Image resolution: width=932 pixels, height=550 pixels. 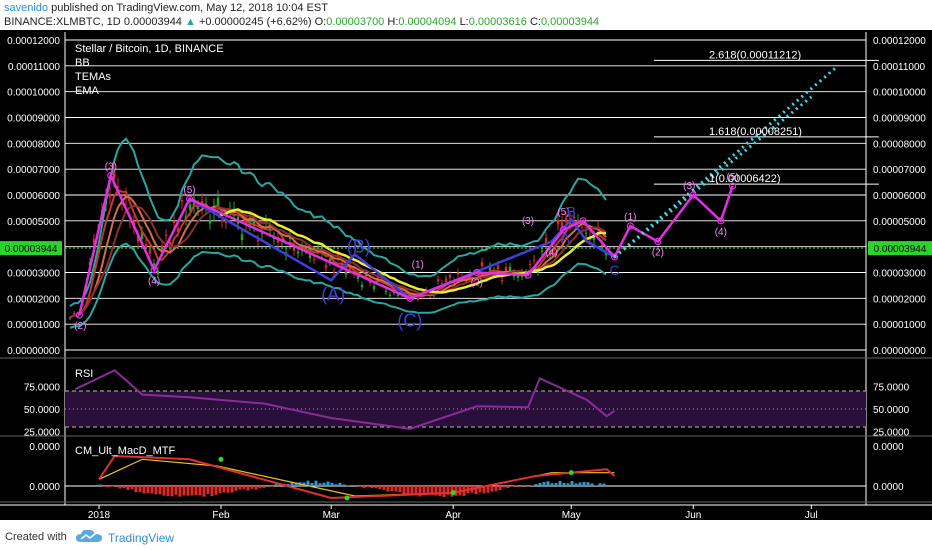 I want to click on month-tick-label: Mar, so click(x=332, y=515).